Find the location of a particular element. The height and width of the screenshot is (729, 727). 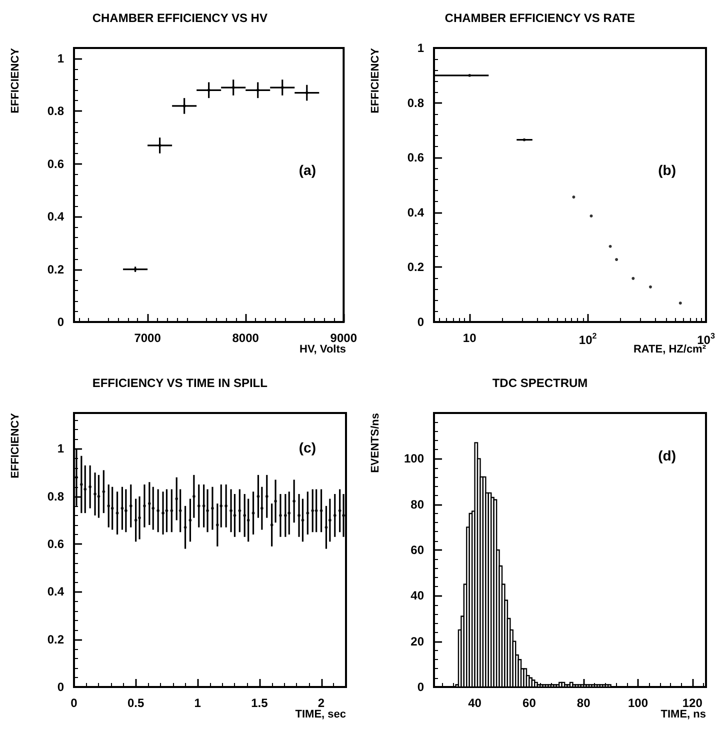

y-tick-label: 100 is located at coordinates (414, 458).